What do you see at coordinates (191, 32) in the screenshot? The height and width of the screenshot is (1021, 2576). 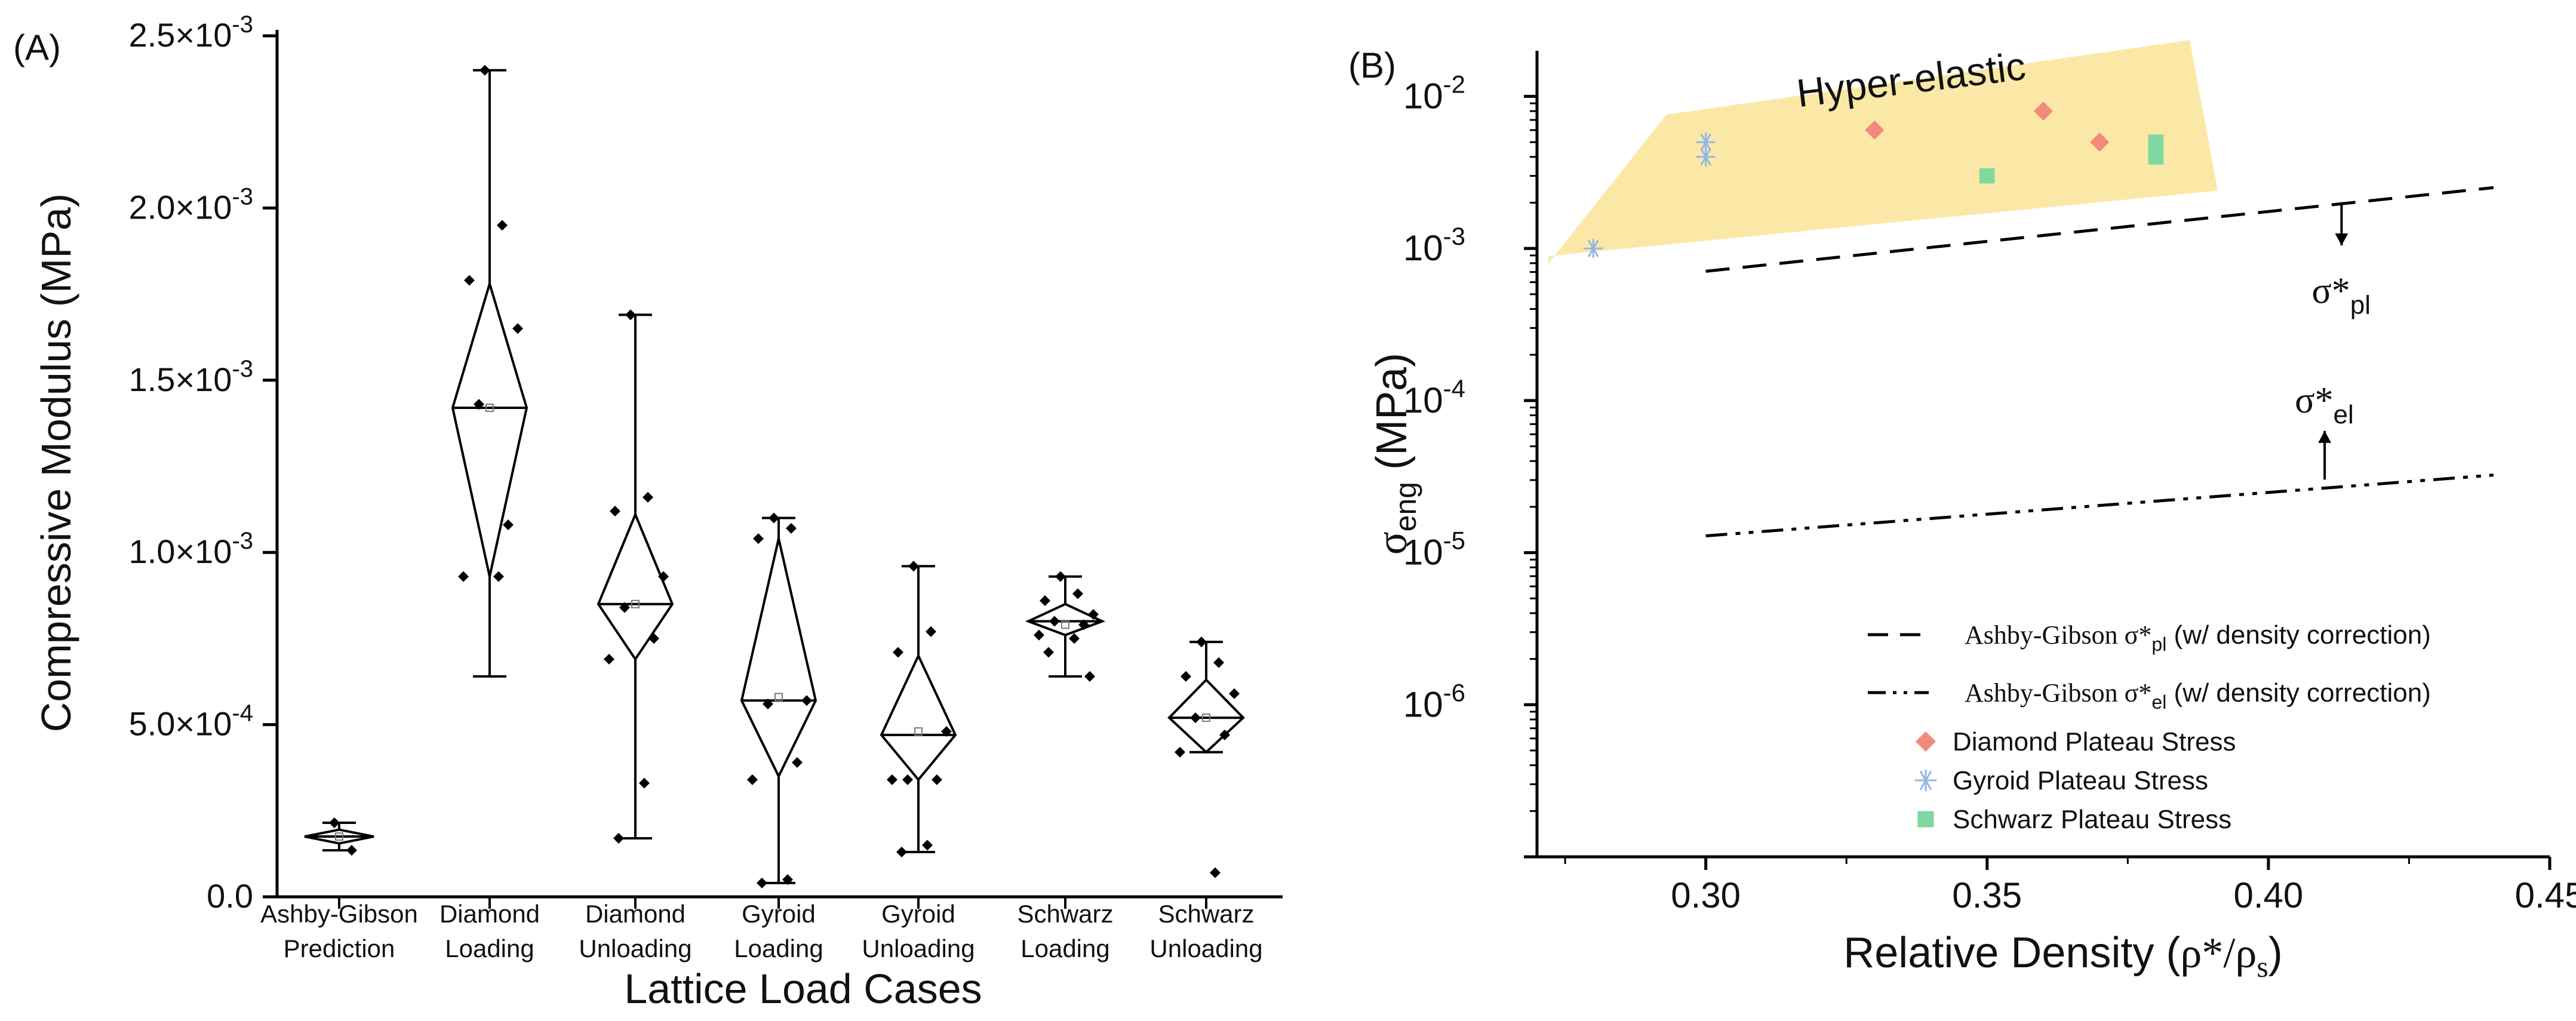 I see `a-y-tick-label: 2.5×10⁻³` at bounding box center [191, 32].